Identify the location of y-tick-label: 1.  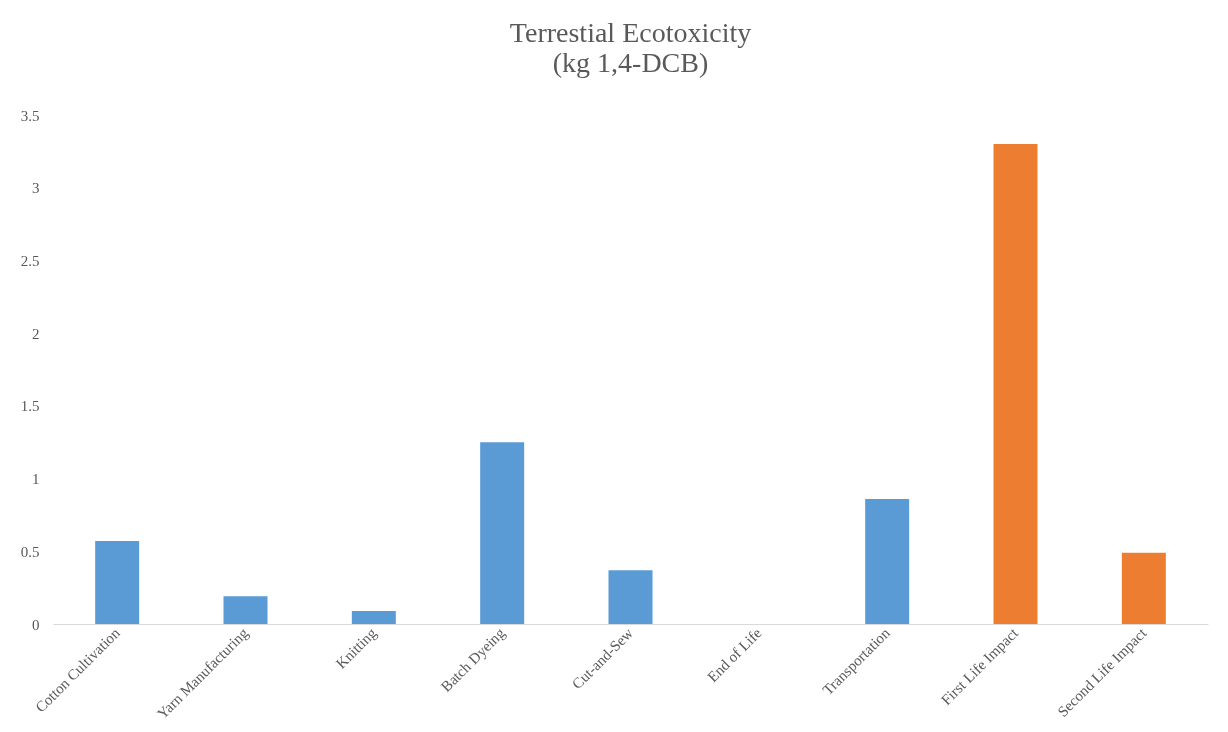
(36, 479).